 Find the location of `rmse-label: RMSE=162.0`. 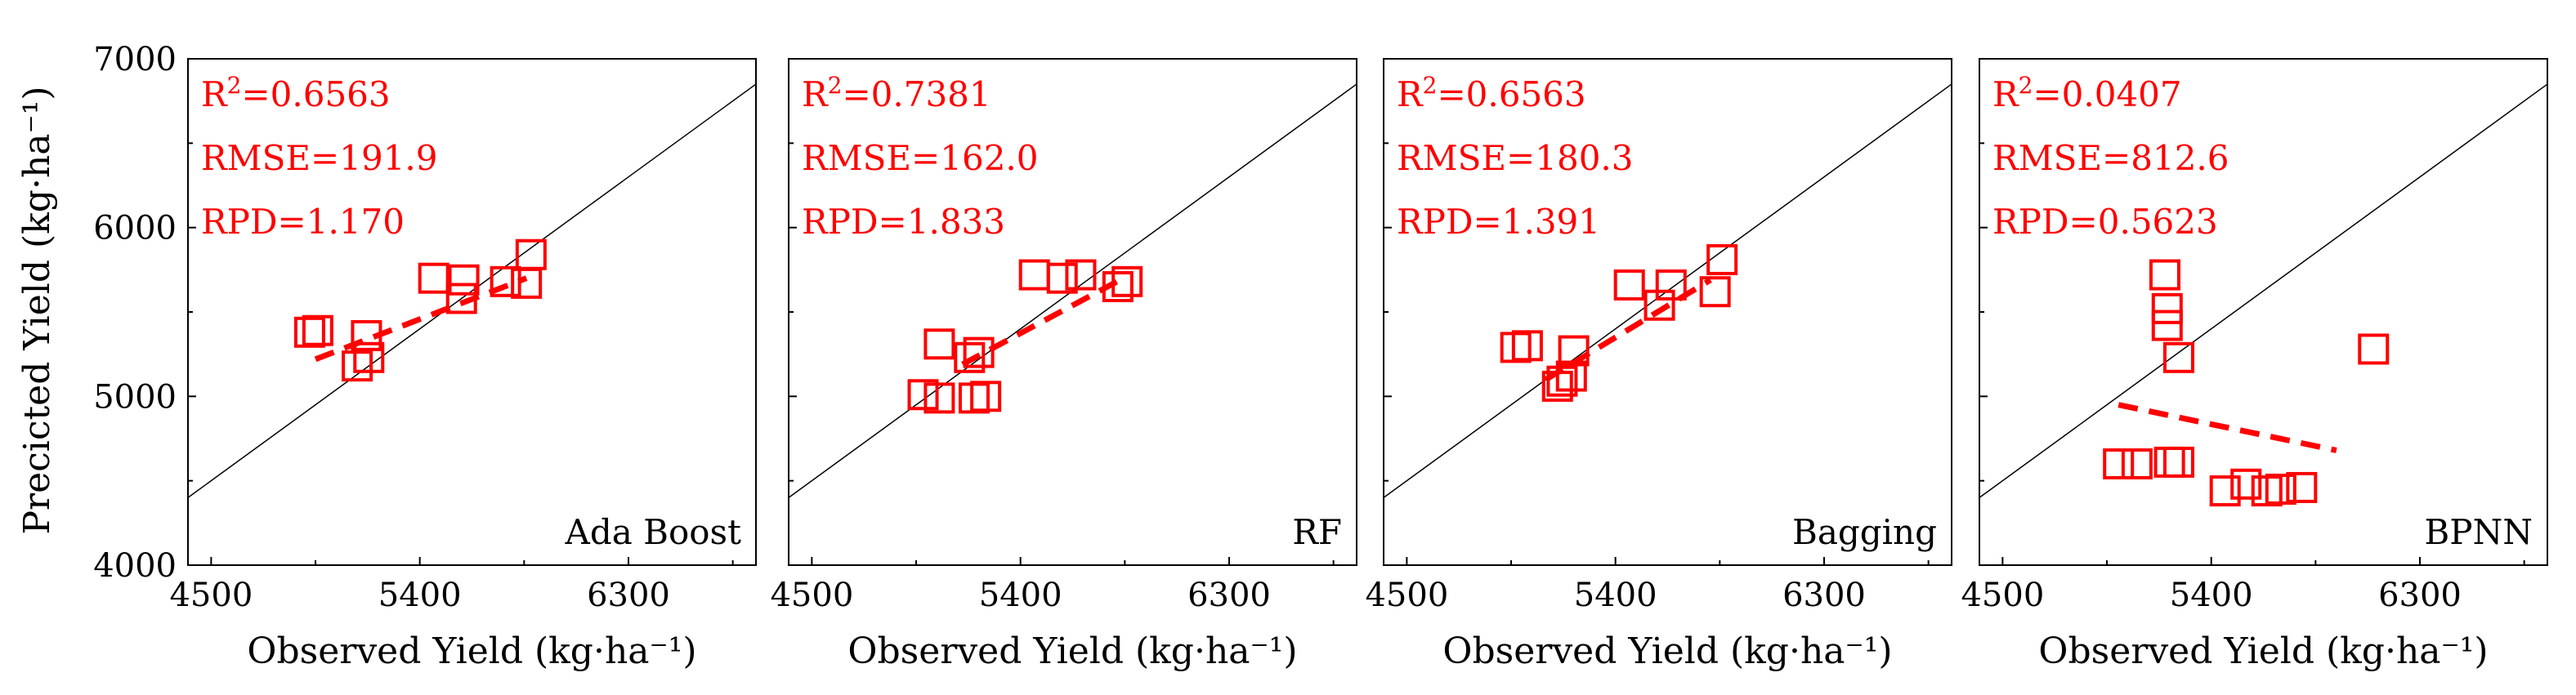

rmse-label: RMSE=162.0 is located at coordinates (920, 158).